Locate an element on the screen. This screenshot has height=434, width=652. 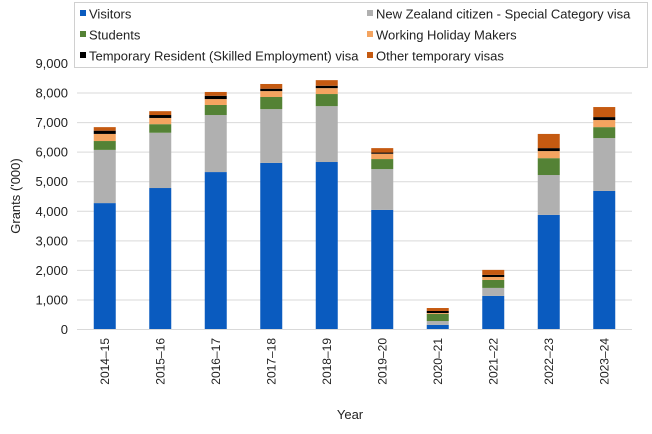
y-tick-label: 0 is located at coordinates (64, 329).